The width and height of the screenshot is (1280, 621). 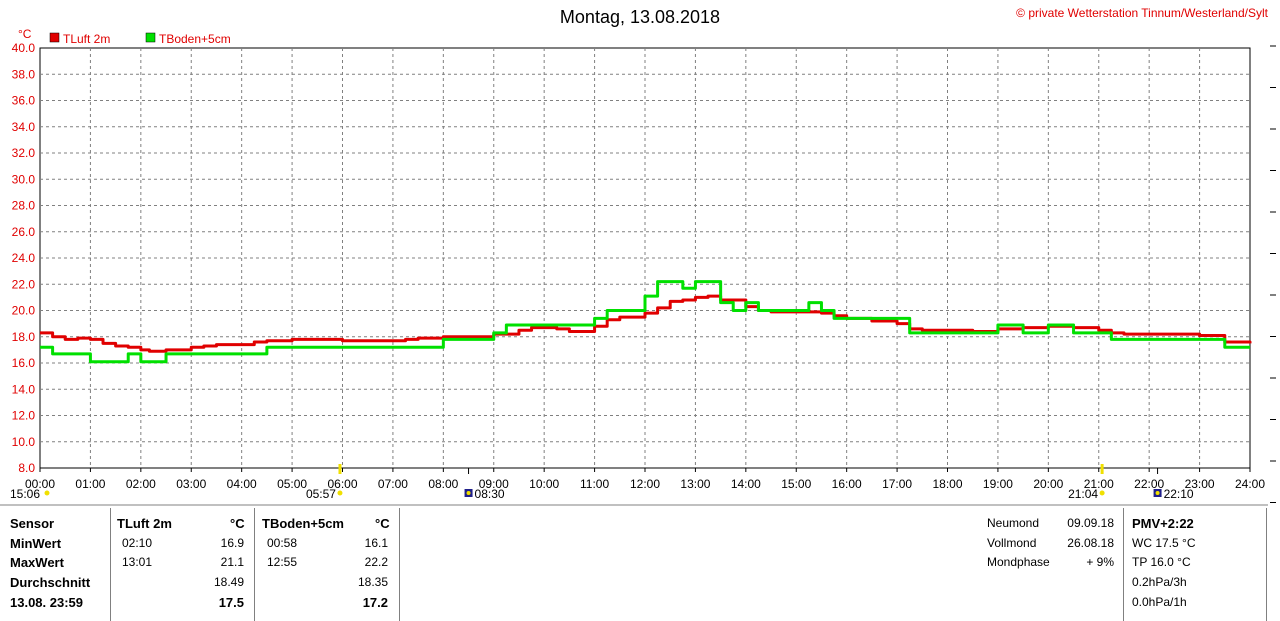 I want to click on legend-label: TLuft 2m, so click(x=86, y=39).